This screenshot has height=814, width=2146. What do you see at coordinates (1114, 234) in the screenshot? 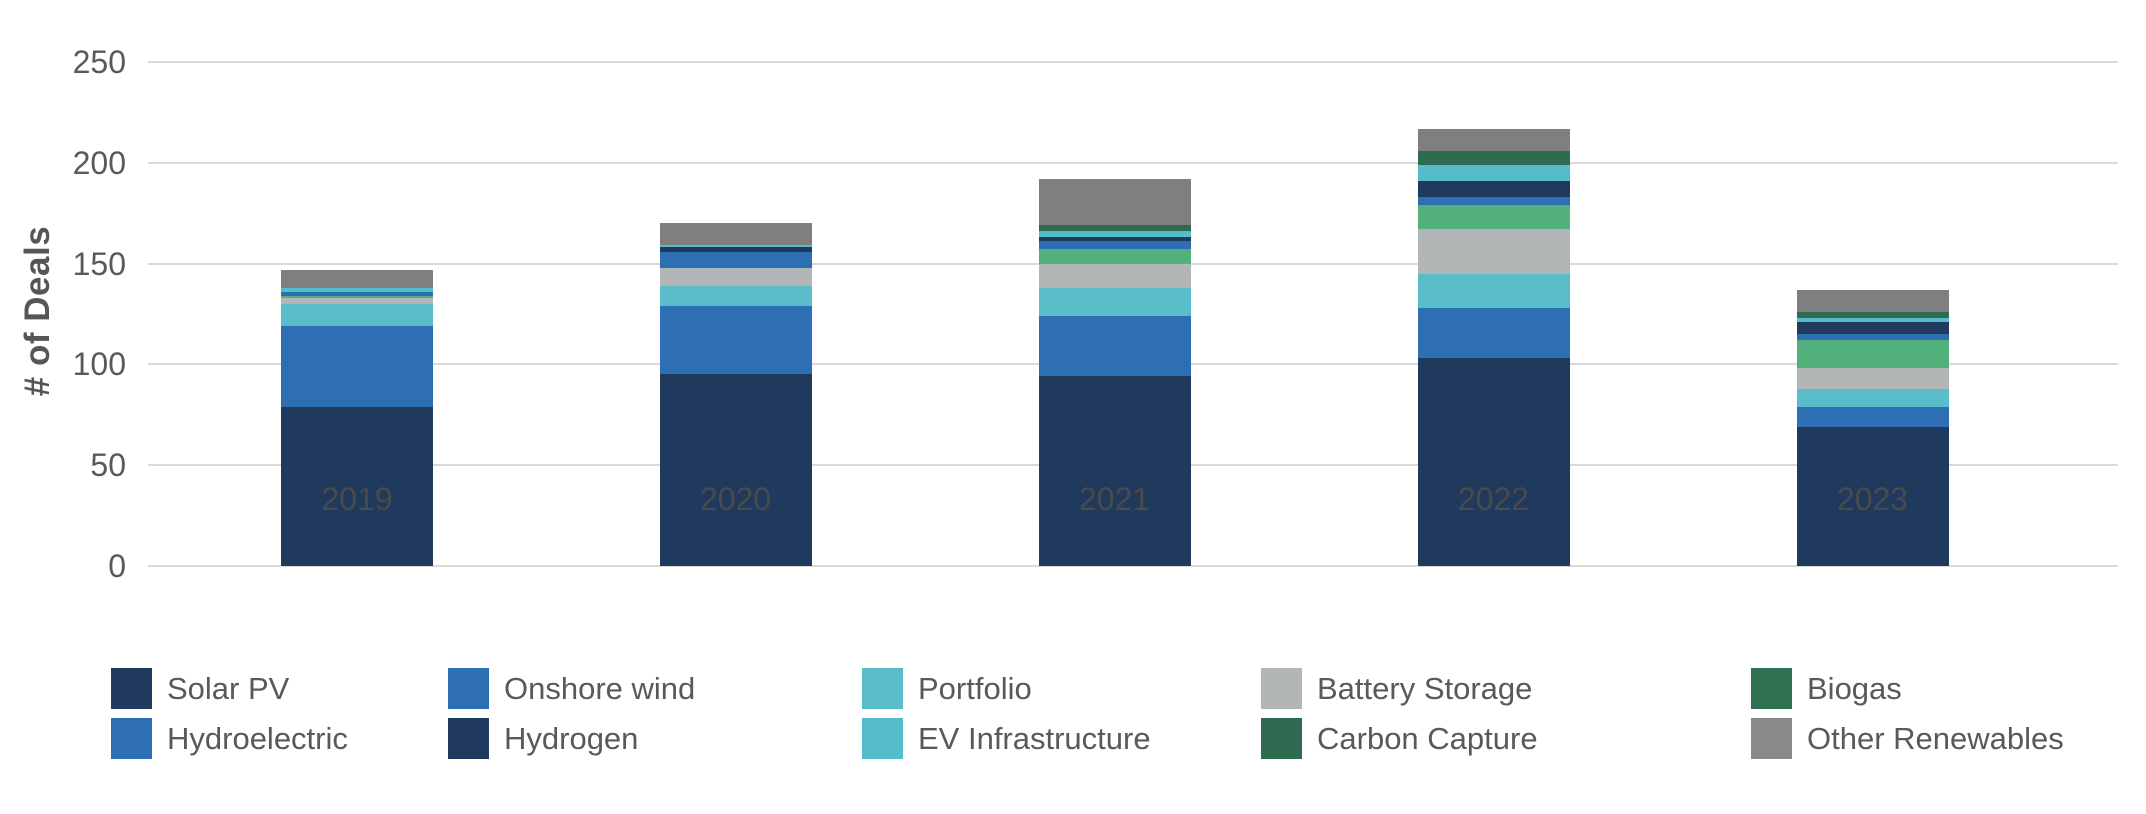
I see `bar-segment-ev-infrastructure-2021` at bounding box center [1114, 234].